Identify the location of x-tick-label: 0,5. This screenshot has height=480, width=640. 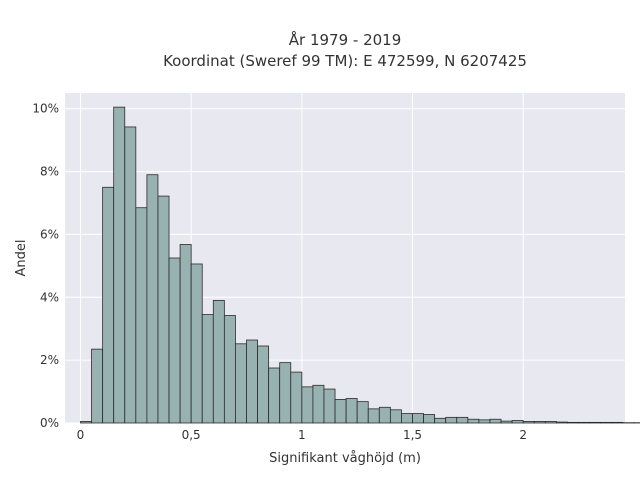
(191, 435).